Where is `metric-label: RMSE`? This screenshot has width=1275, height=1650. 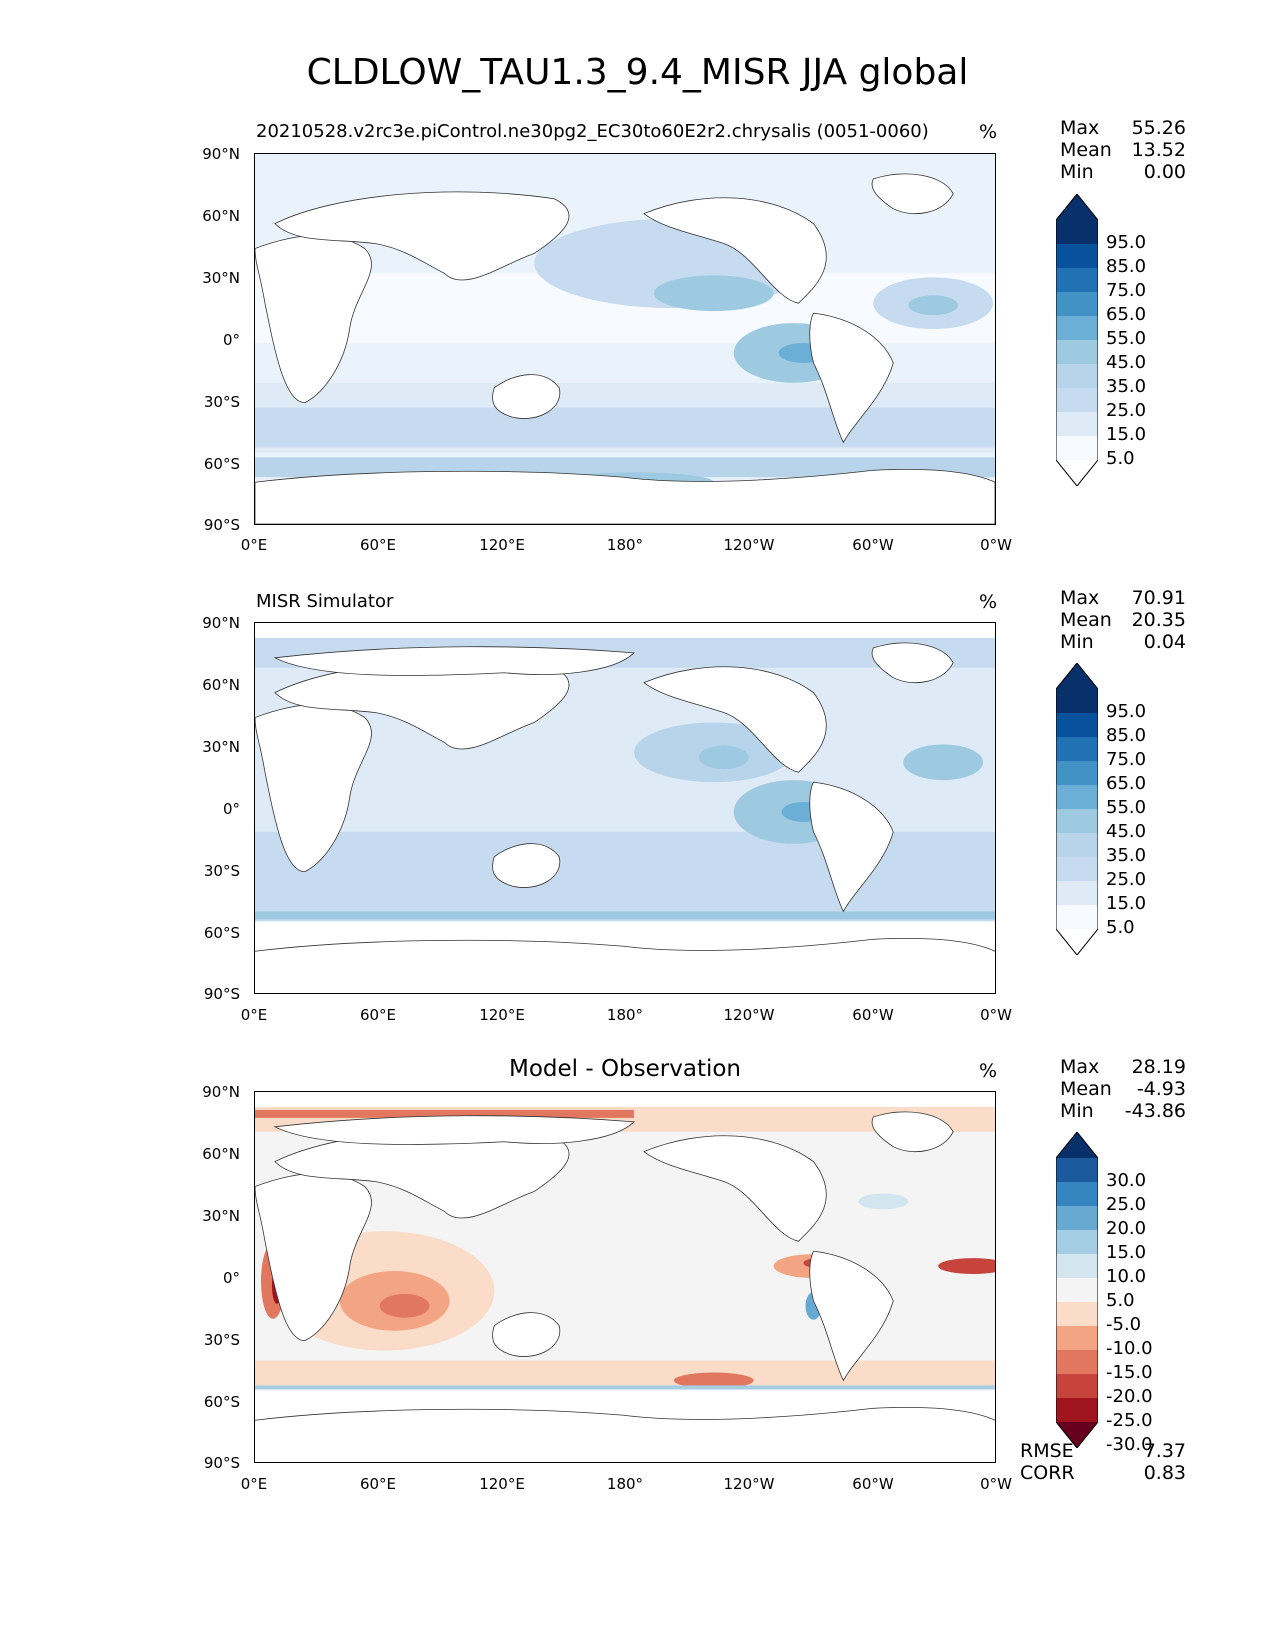
metric-label: RMSE is located at coordinates (1047, 1451).